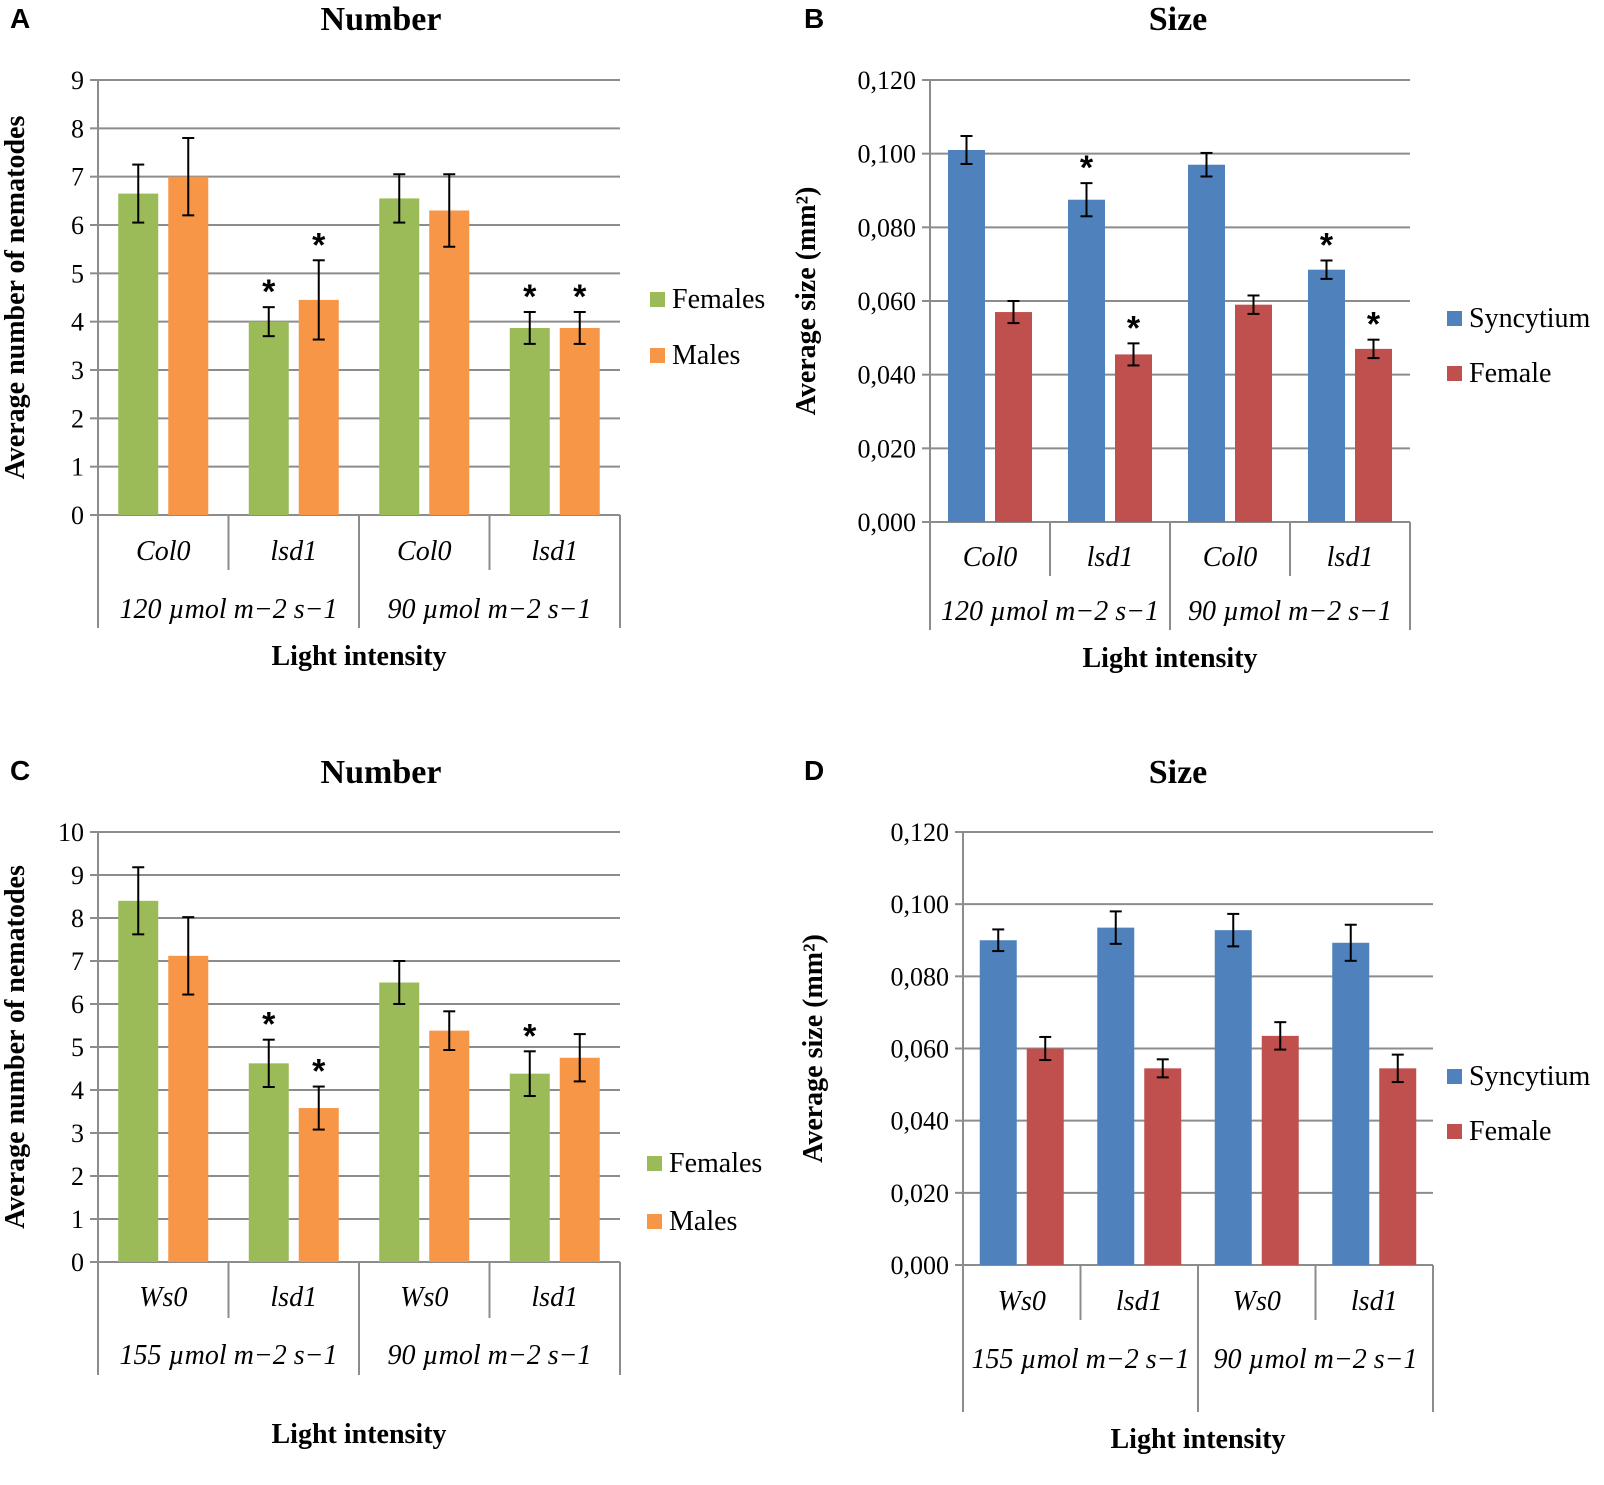  Describe the element at coordinates (814, 18) in the screenshot. I see `panel-letter: B` at that location.